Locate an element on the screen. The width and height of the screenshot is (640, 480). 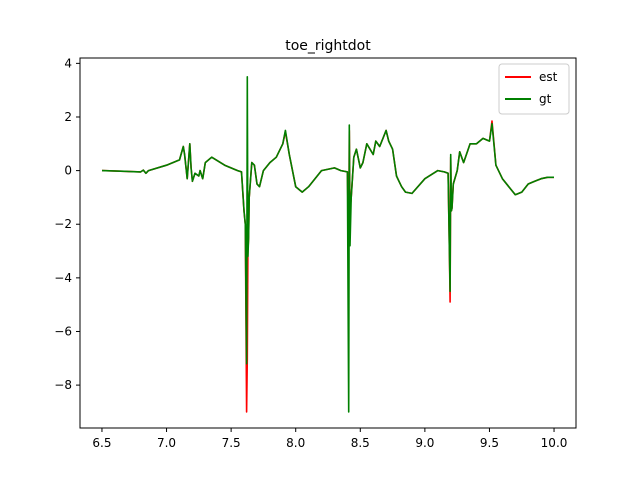
y-tick-label: 0 is located at coordinates (68, 171).